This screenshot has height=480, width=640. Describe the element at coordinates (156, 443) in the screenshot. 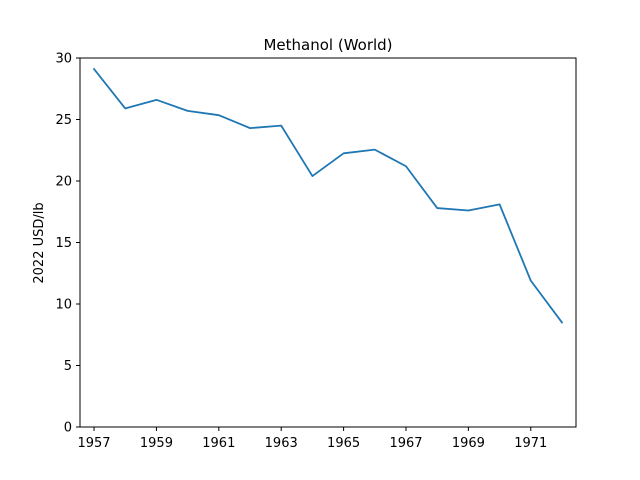

I see `x-tick-label: 1959` at that location.